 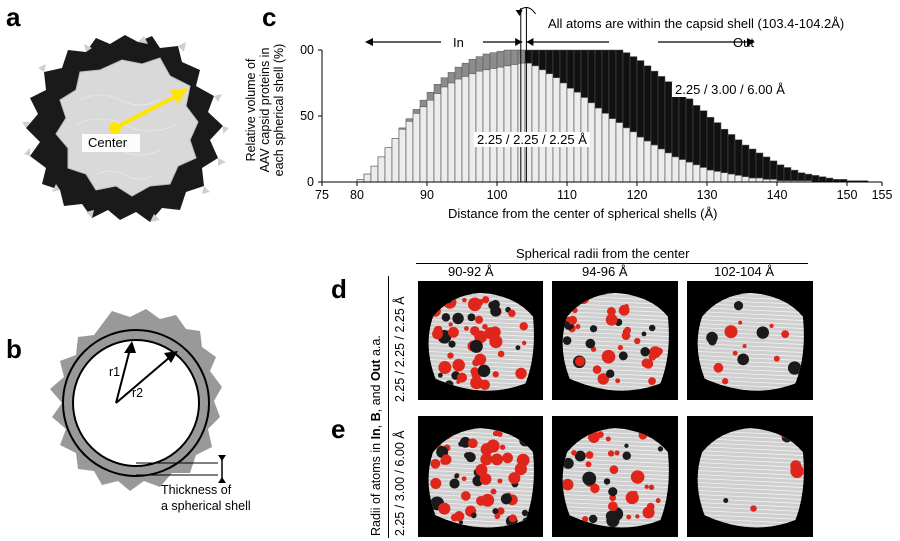 What do you see at coordinates (251, 110) in the screenshot?
I see `chart-ylabel-line1: Relative volume of` at bounding box center [251, 110].